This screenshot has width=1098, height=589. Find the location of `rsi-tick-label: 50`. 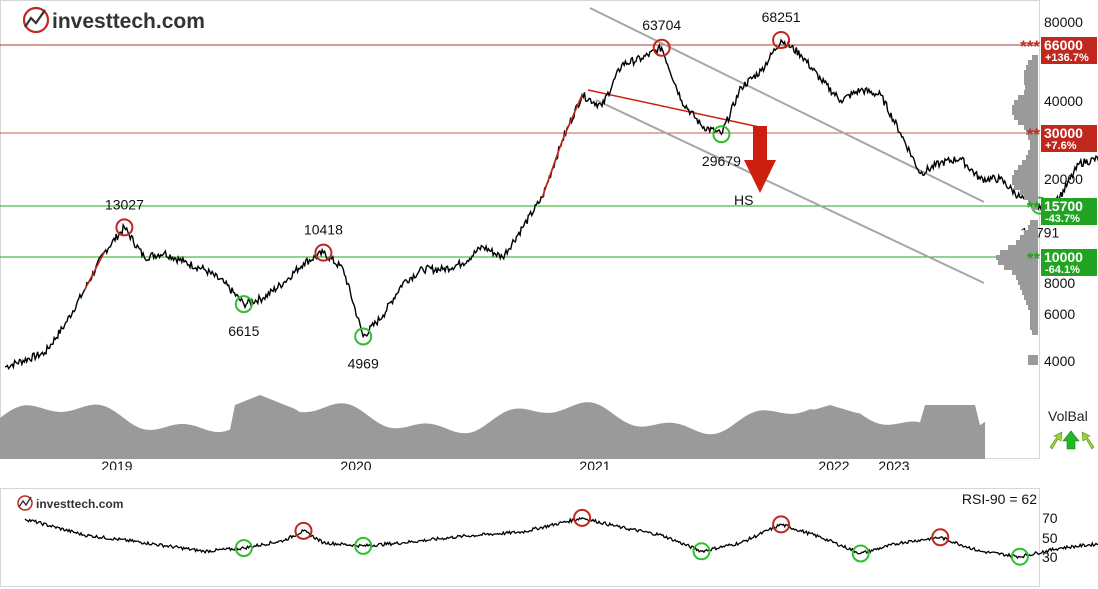

rsi-tick-label: 50 is located at coordinates (1050, 538).